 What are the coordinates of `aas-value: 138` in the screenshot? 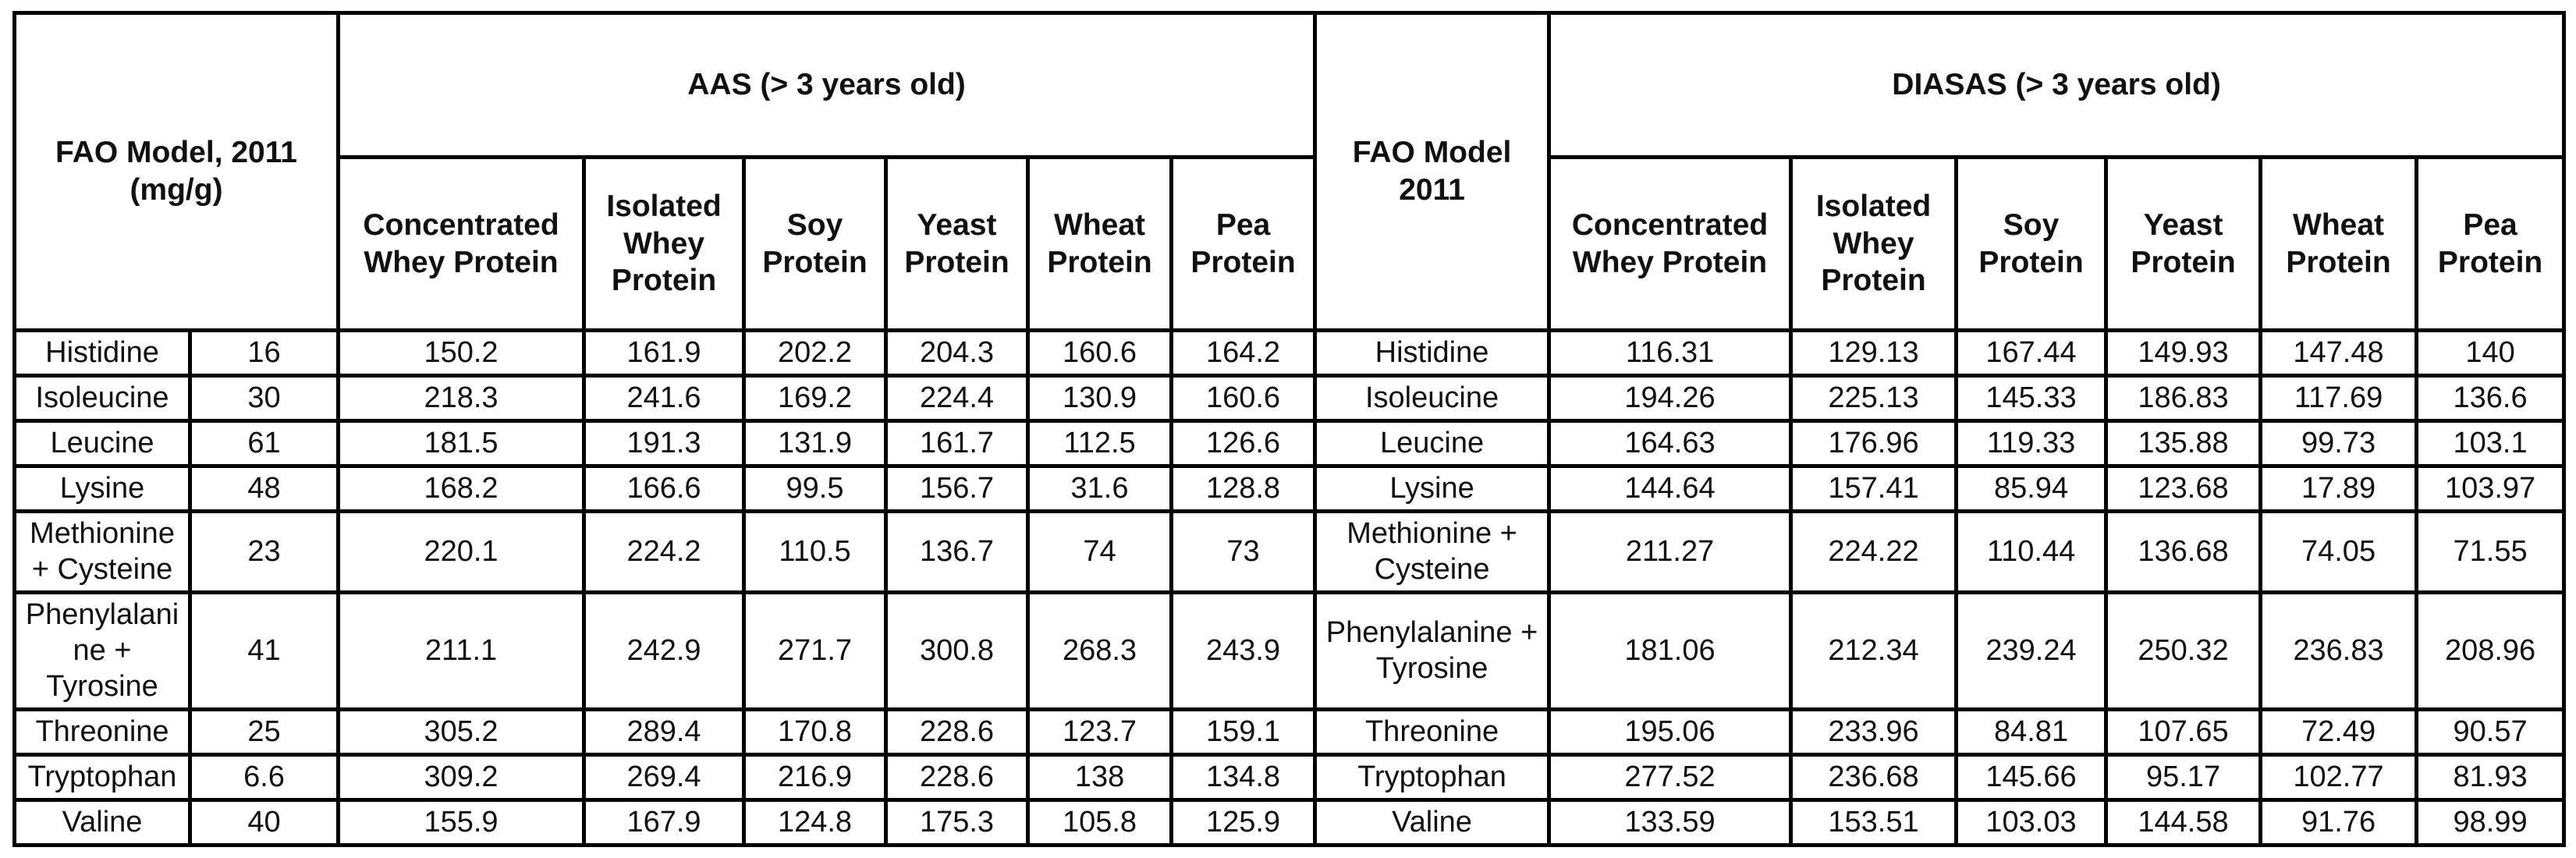 It's located at (1100, 777).